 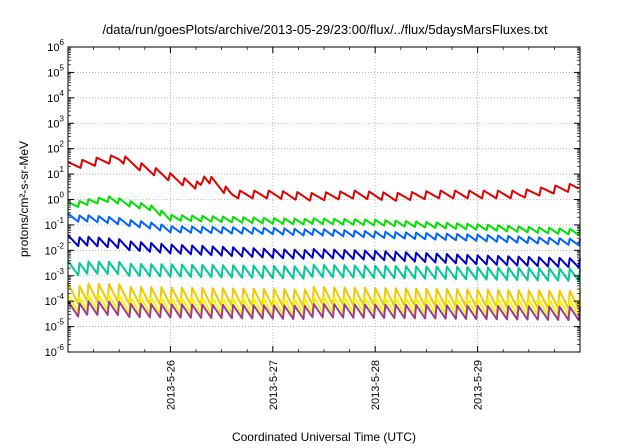 I want to click on y-tick-label: 10⁶, so click(x=55, y=46).